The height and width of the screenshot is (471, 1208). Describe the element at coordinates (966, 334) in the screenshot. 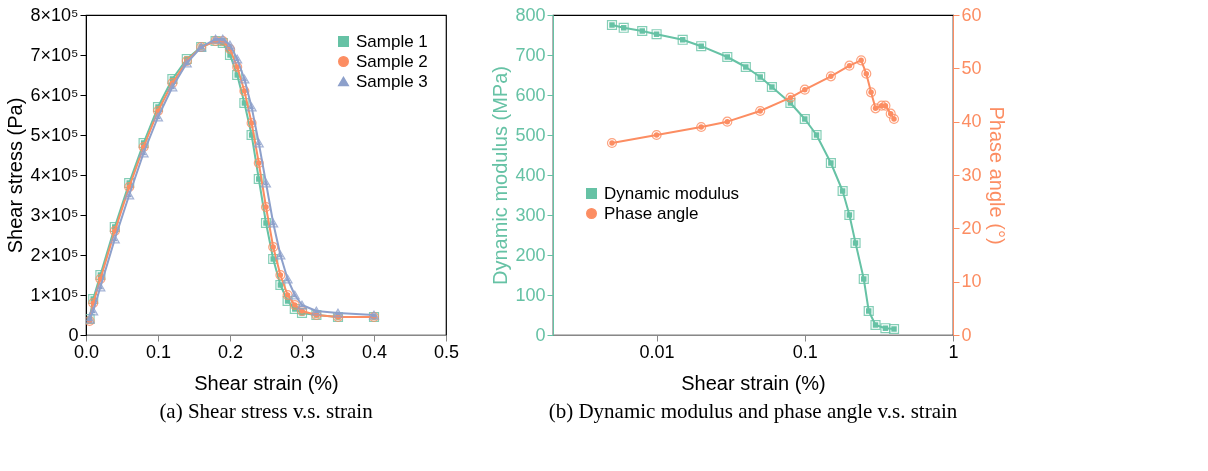

I see `y2-tick-label: 0` at that location.